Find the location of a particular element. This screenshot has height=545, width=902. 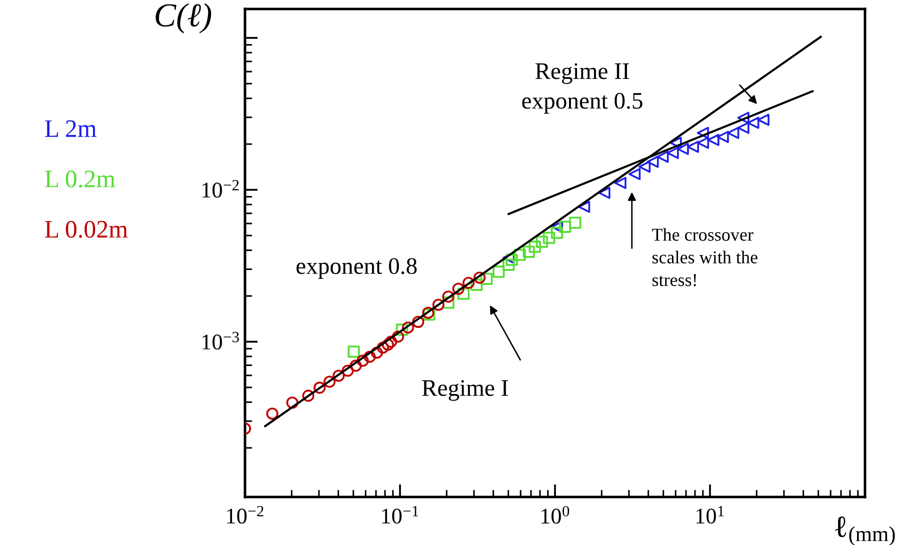

y-axis-title: C(ℓ) is located at coordinates (184, 18).